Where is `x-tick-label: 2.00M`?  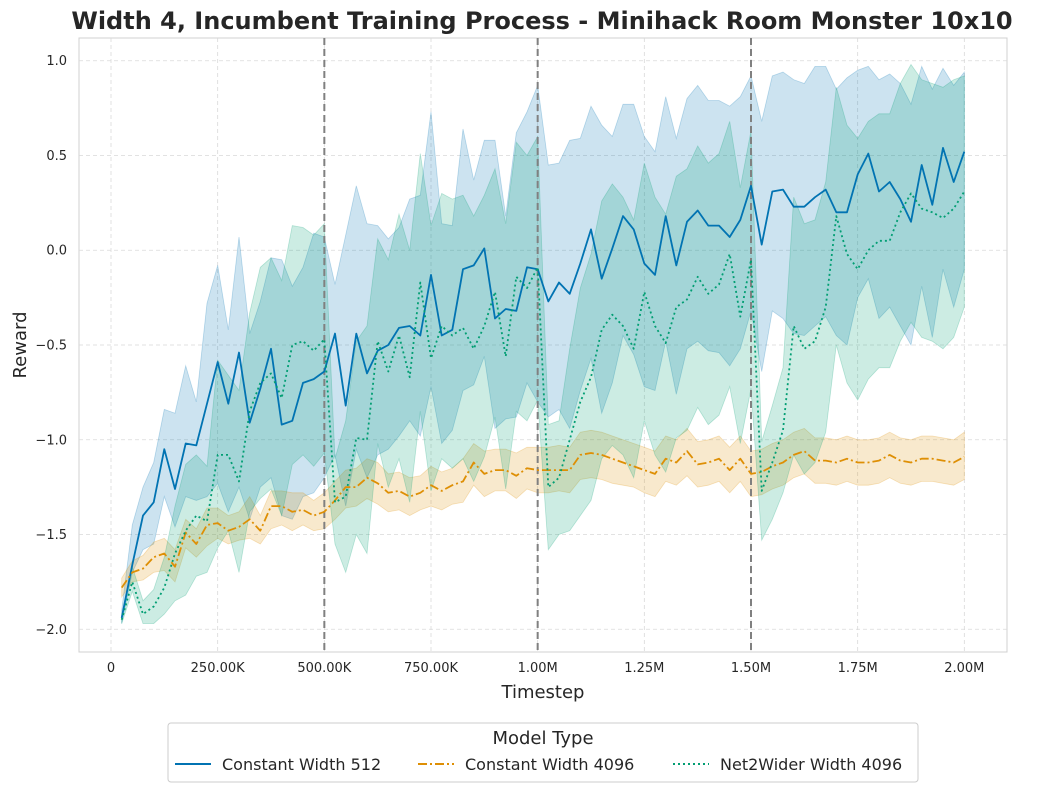 x-tick-label: 2.00M is located at coordinates (964, 668).